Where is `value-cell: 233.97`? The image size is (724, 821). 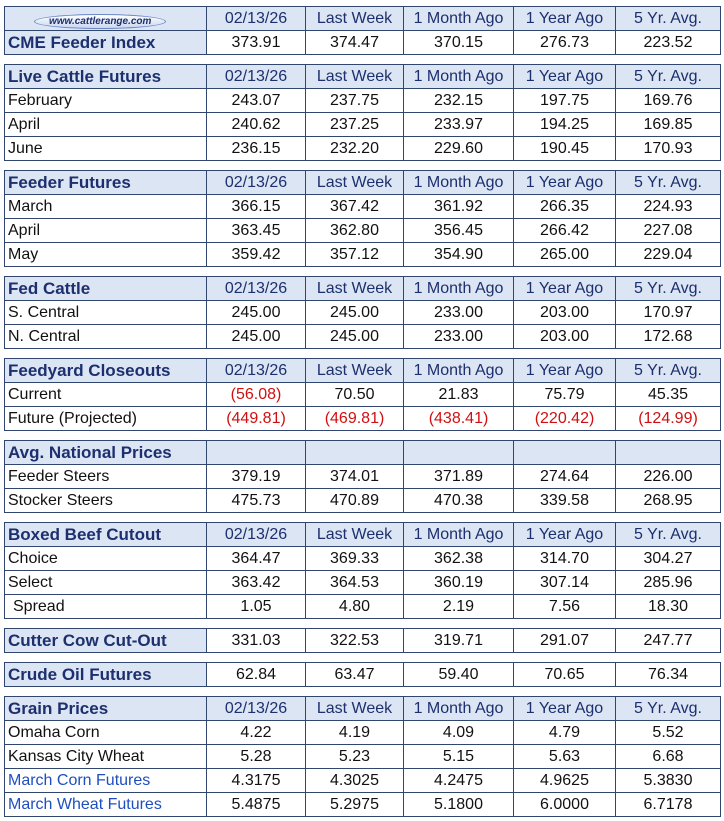
value-cell: 233.97 is located at coordinates (458, 124).